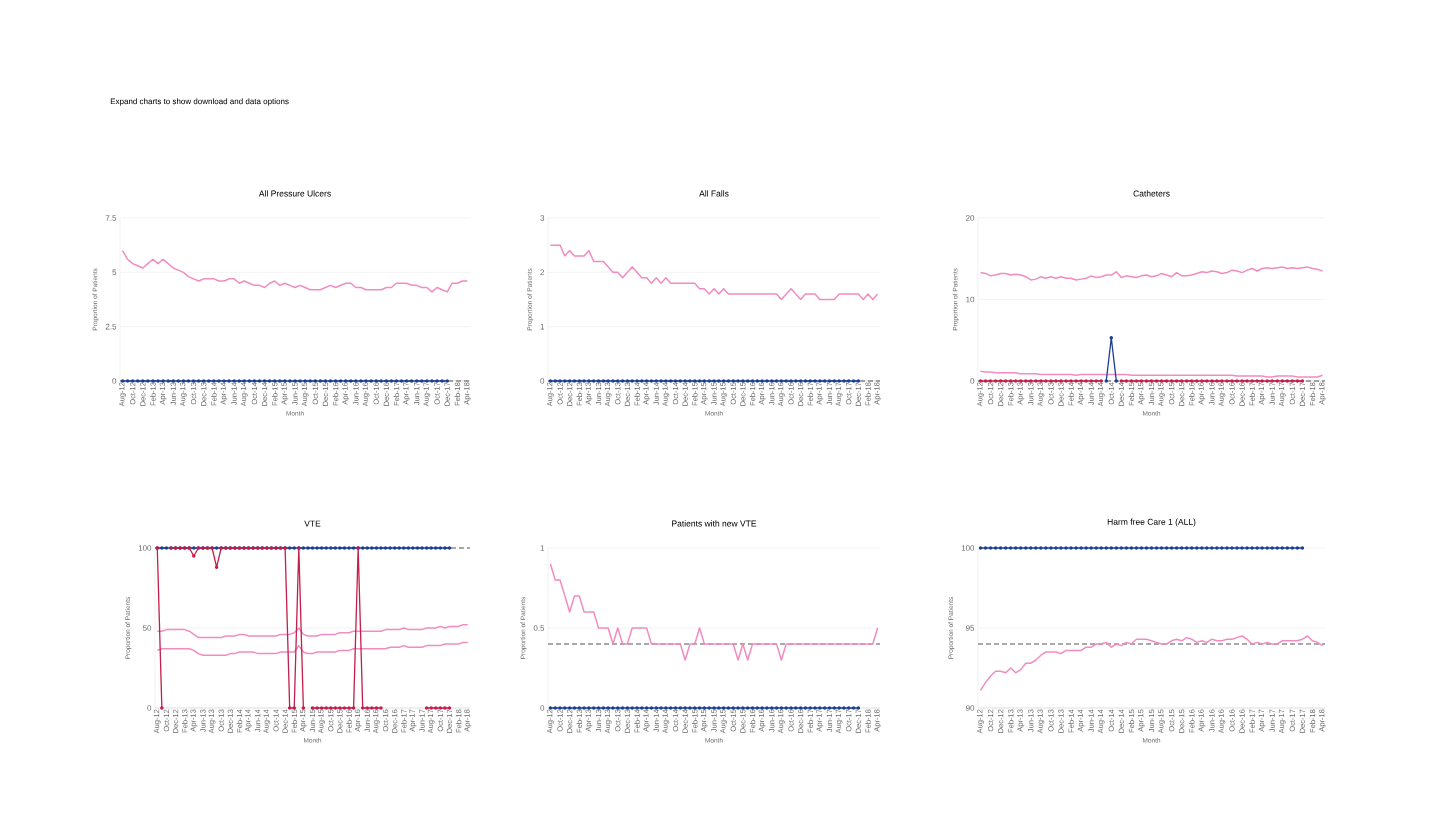 This screenshot has width=1432, height=829. I want to click on chart-title: All Falls, so click(714, 193).